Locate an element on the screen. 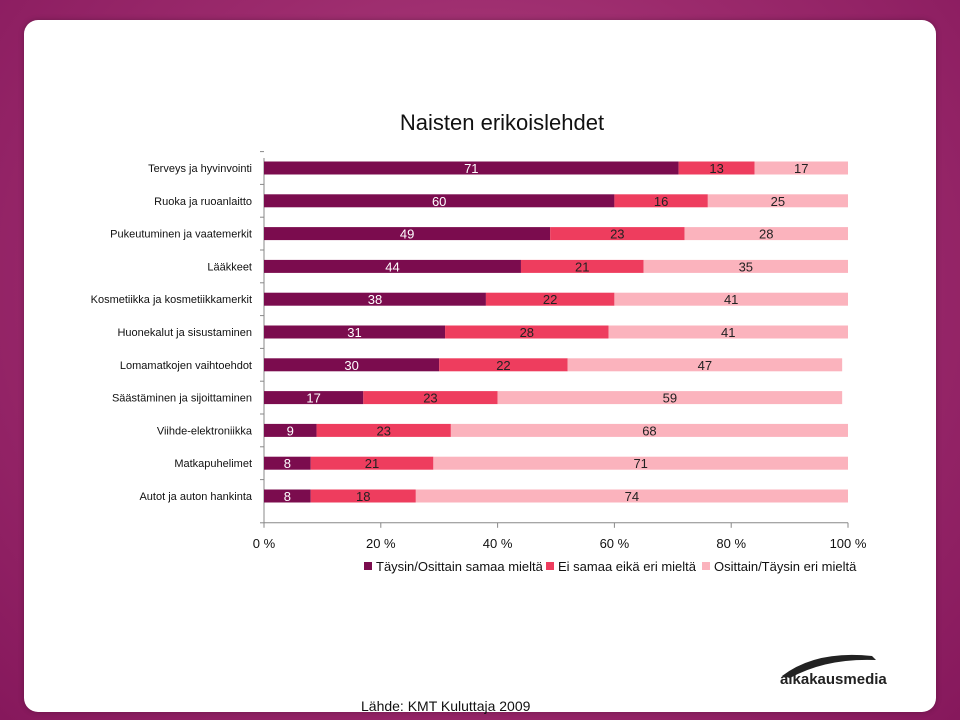 The image size is (960, 720). logo-swoosh is located at coordinates (829, 666).